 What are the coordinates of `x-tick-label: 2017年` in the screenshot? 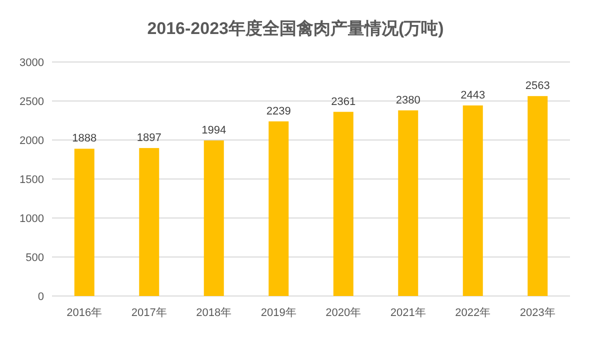 It's located at (149, 313).